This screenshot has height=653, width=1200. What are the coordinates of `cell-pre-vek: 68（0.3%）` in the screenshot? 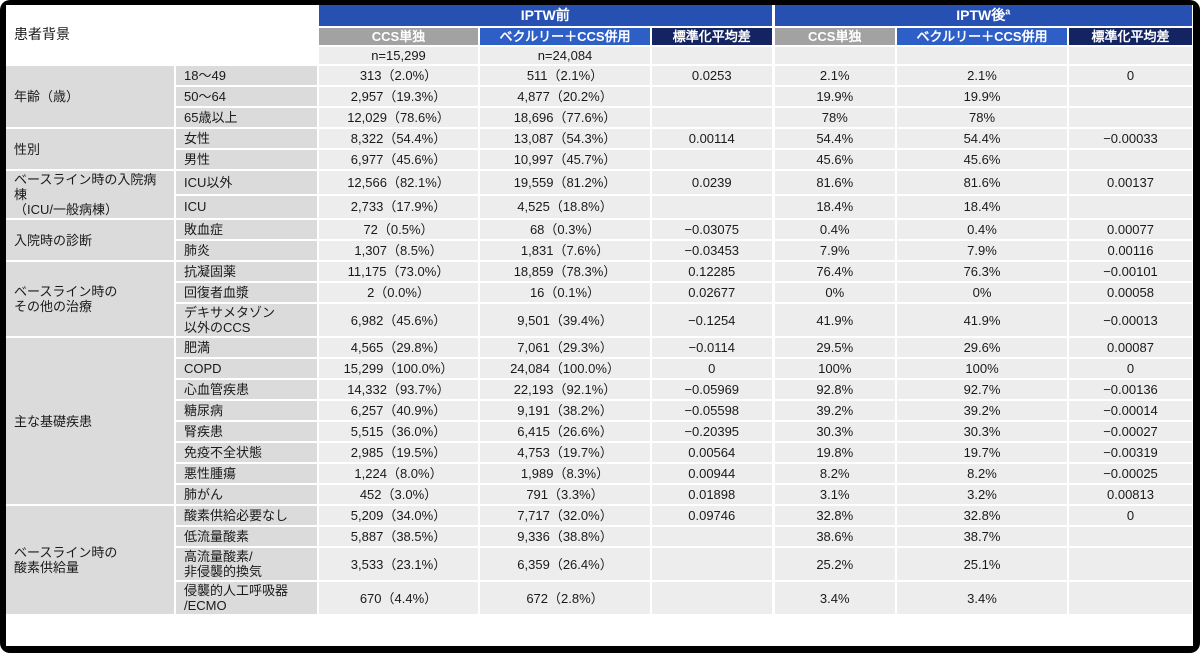 It's located at (565, 230).